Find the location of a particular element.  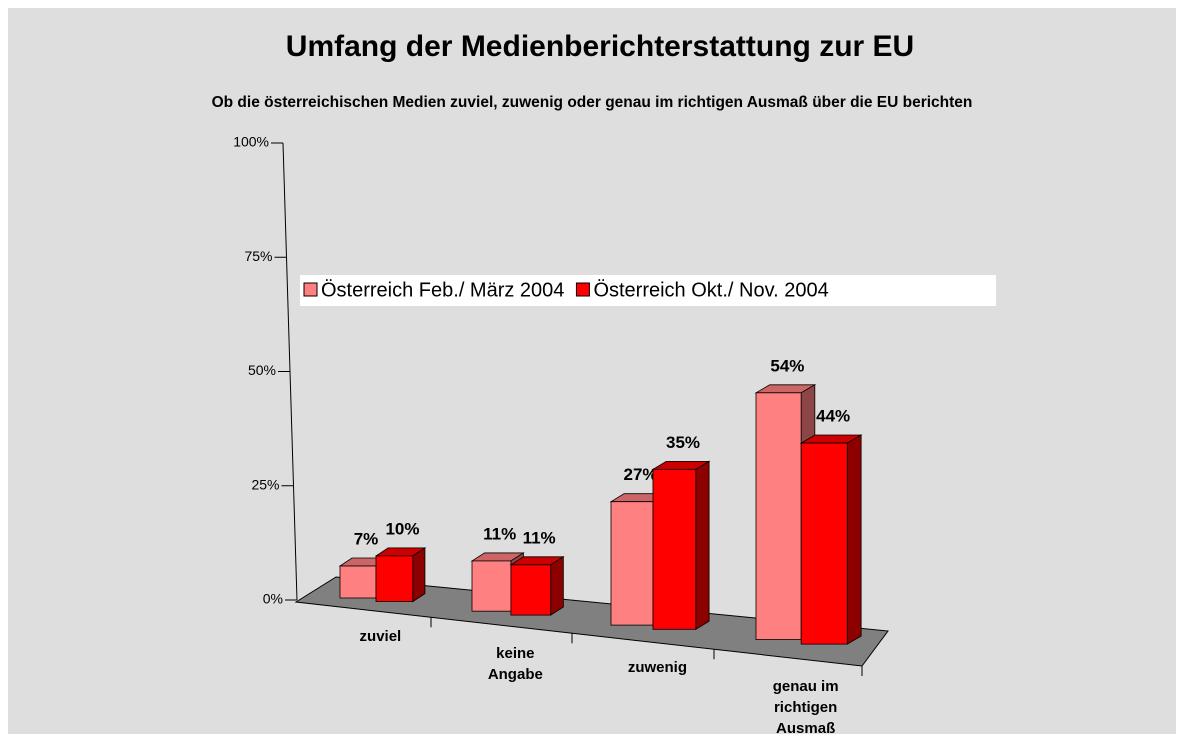

x-tick-label: zuwenig is located at coordinates (657, 667).